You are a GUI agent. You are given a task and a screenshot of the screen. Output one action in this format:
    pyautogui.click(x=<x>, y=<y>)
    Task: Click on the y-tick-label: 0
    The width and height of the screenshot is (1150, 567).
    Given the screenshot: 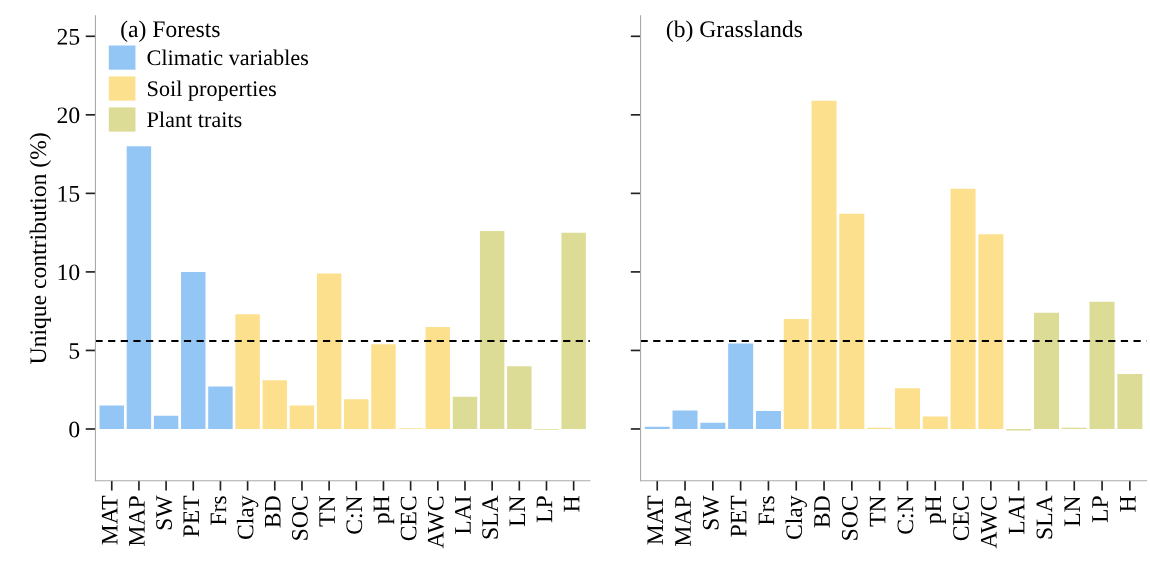 What is the action you would take?
    pyautogui.click(x=74, y=429)
    